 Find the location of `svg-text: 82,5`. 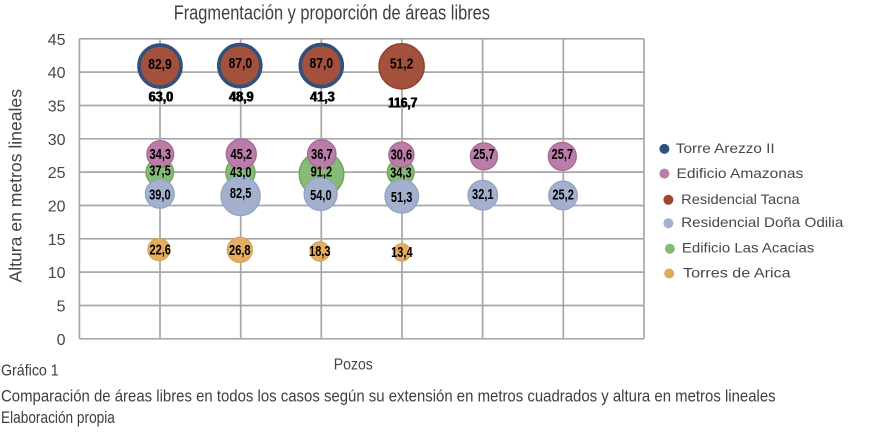

svg-text: 82,5 is located at coordinates (241, 194).